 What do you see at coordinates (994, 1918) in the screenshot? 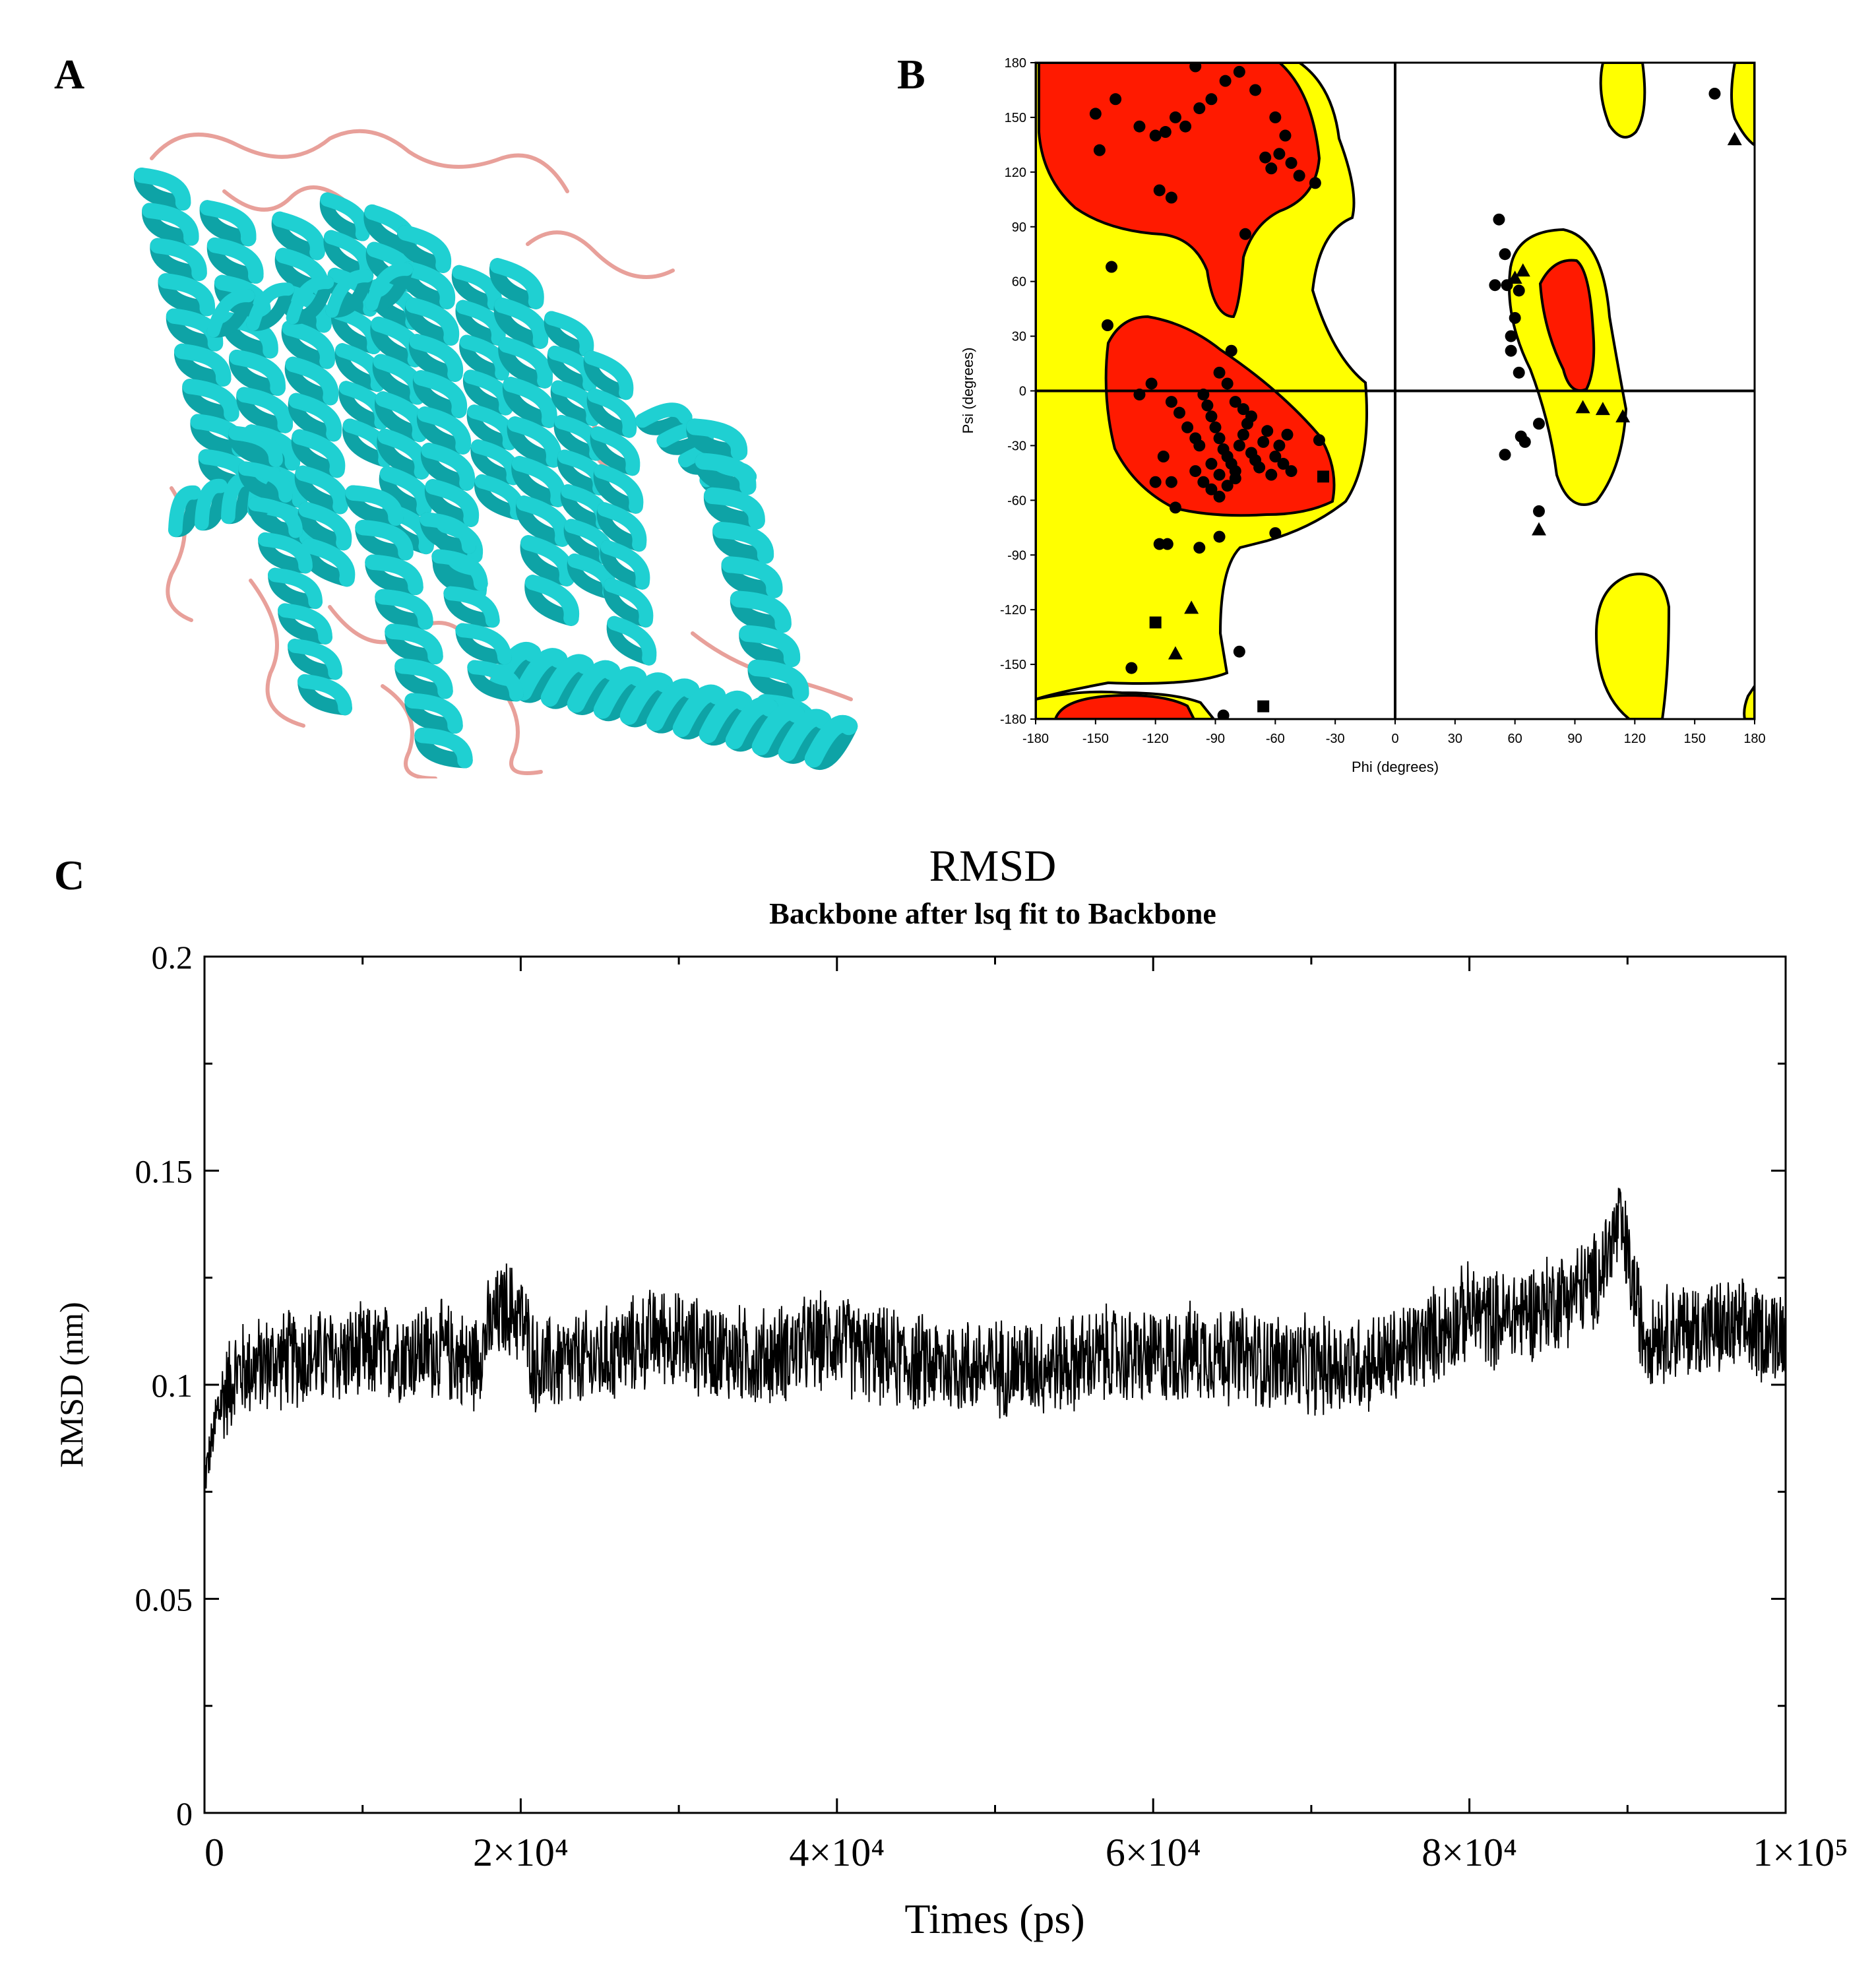
I see `x-axis-label: Times (ps)` at bounding box center [994, 1918].